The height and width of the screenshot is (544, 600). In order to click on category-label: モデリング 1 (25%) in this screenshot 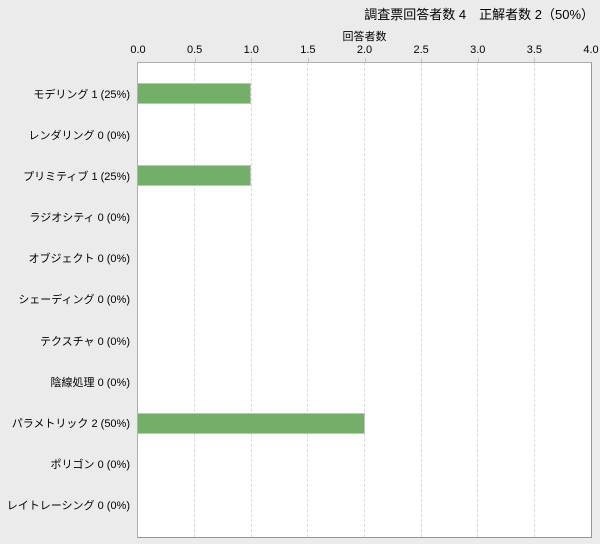, I will do `click(81, 94)`.